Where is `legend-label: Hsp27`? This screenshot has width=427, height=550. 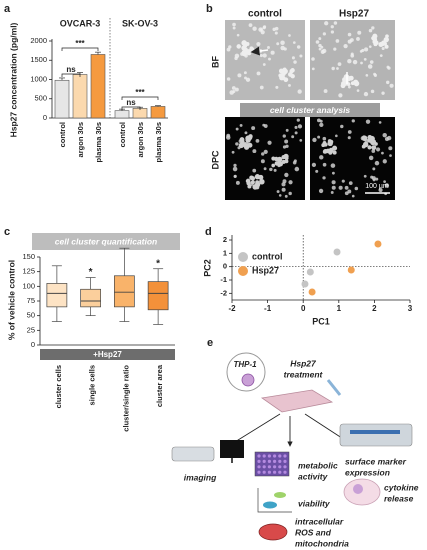
legend-label: Hsp27 is located at coordinates (265, 270).